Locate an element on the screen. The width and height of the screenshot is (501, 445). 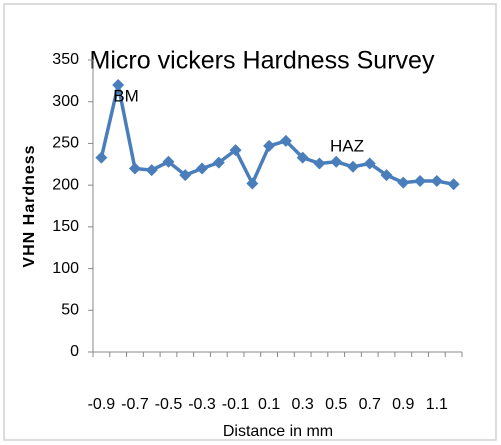
y-tick-label: 250 is located at coordinates (65, 143).